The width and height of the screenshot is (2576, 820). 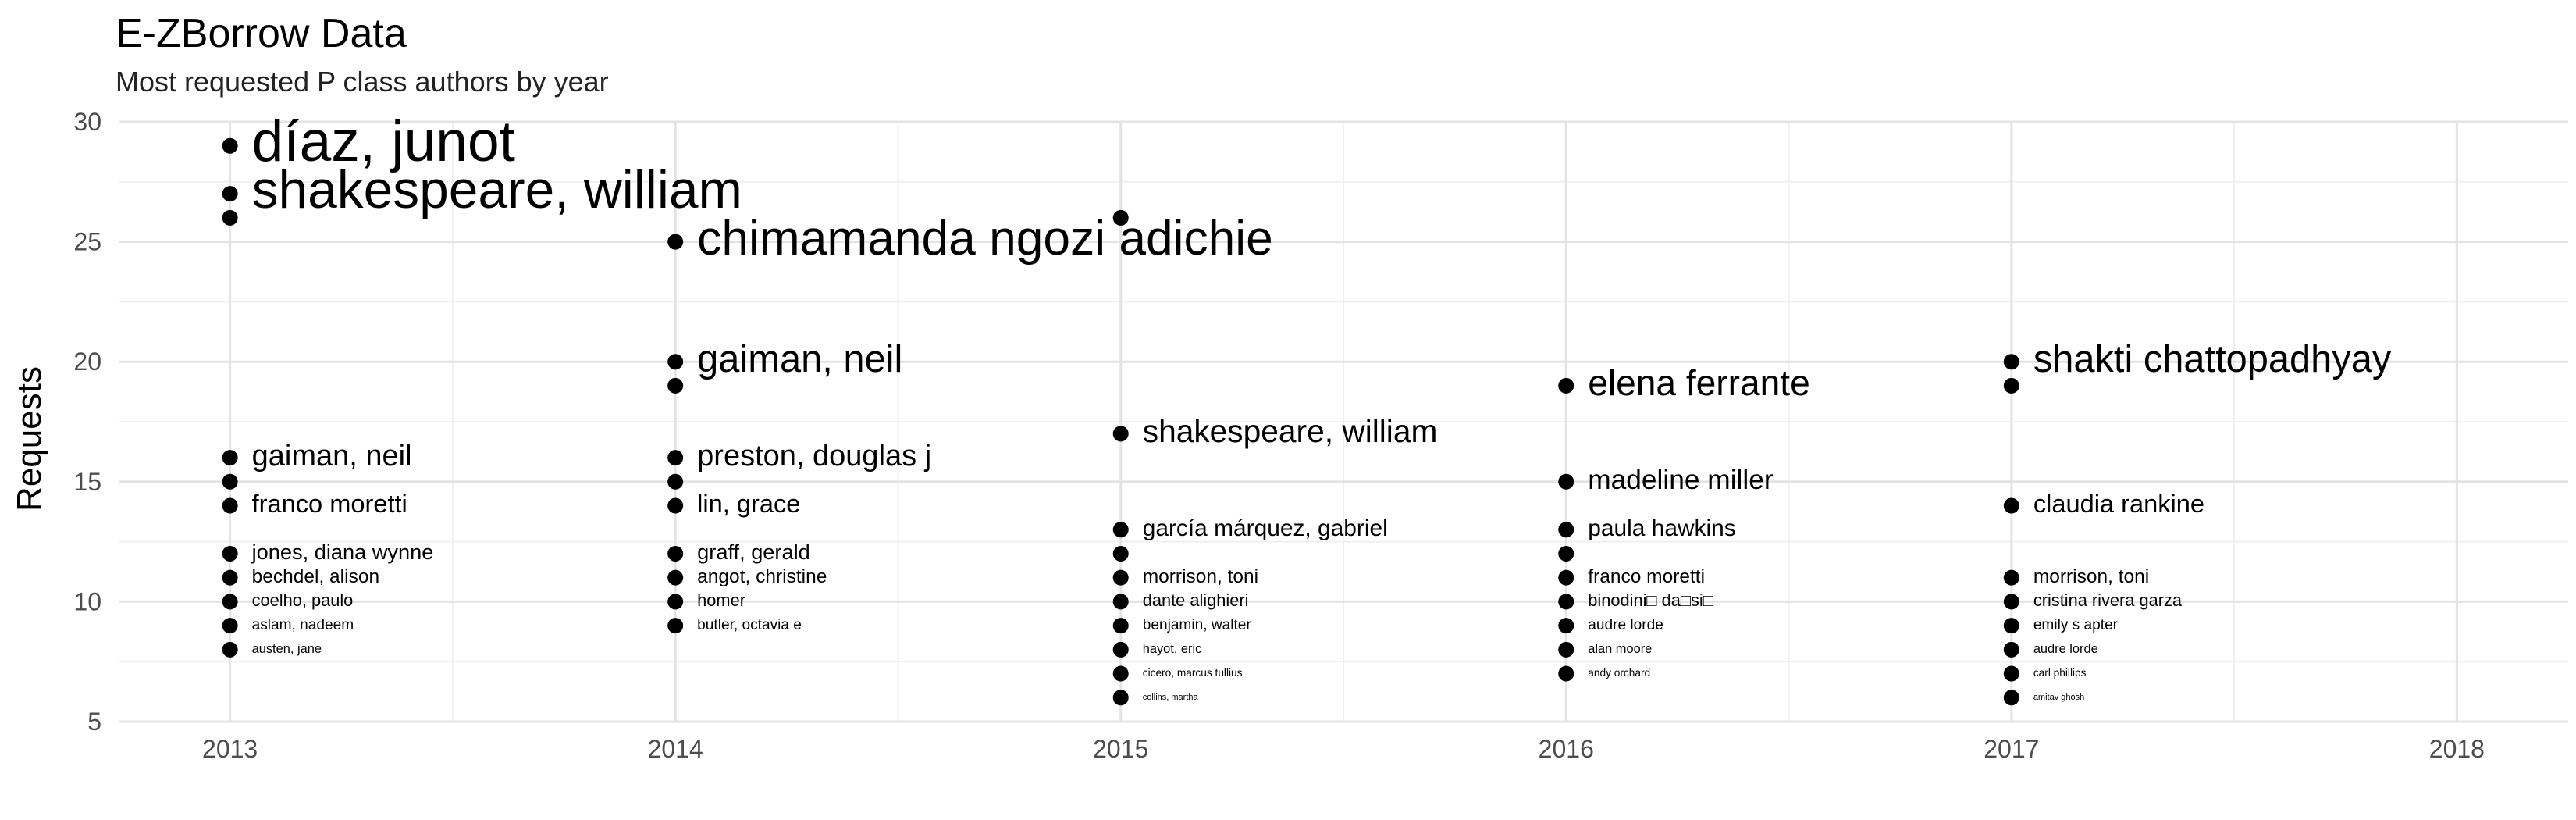 What do you see at coordinates (315, 576) in the screenshot?
I see `data-label: bechdel, alison` at bounding box center [315, 576].